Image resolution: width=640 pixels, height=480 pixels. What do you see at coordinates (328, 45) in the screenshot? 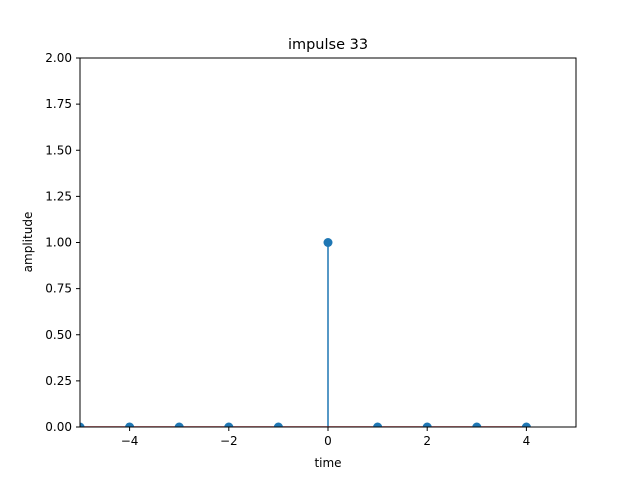
I see `chart-title: impulse 33` at bounding box center [328, 45].